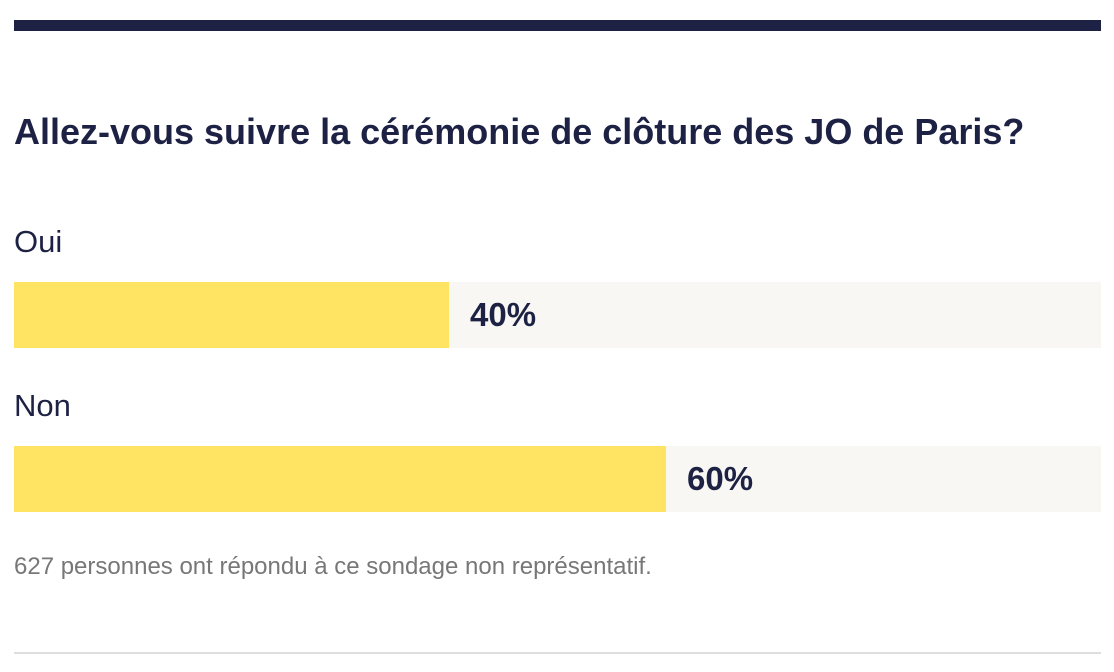 This screenshot has width=1114, height=672. What do you see at coordinates (720, 478) in the screenshot?
I see `poll-result-percent: 60%` at bounding box center [720, 478].